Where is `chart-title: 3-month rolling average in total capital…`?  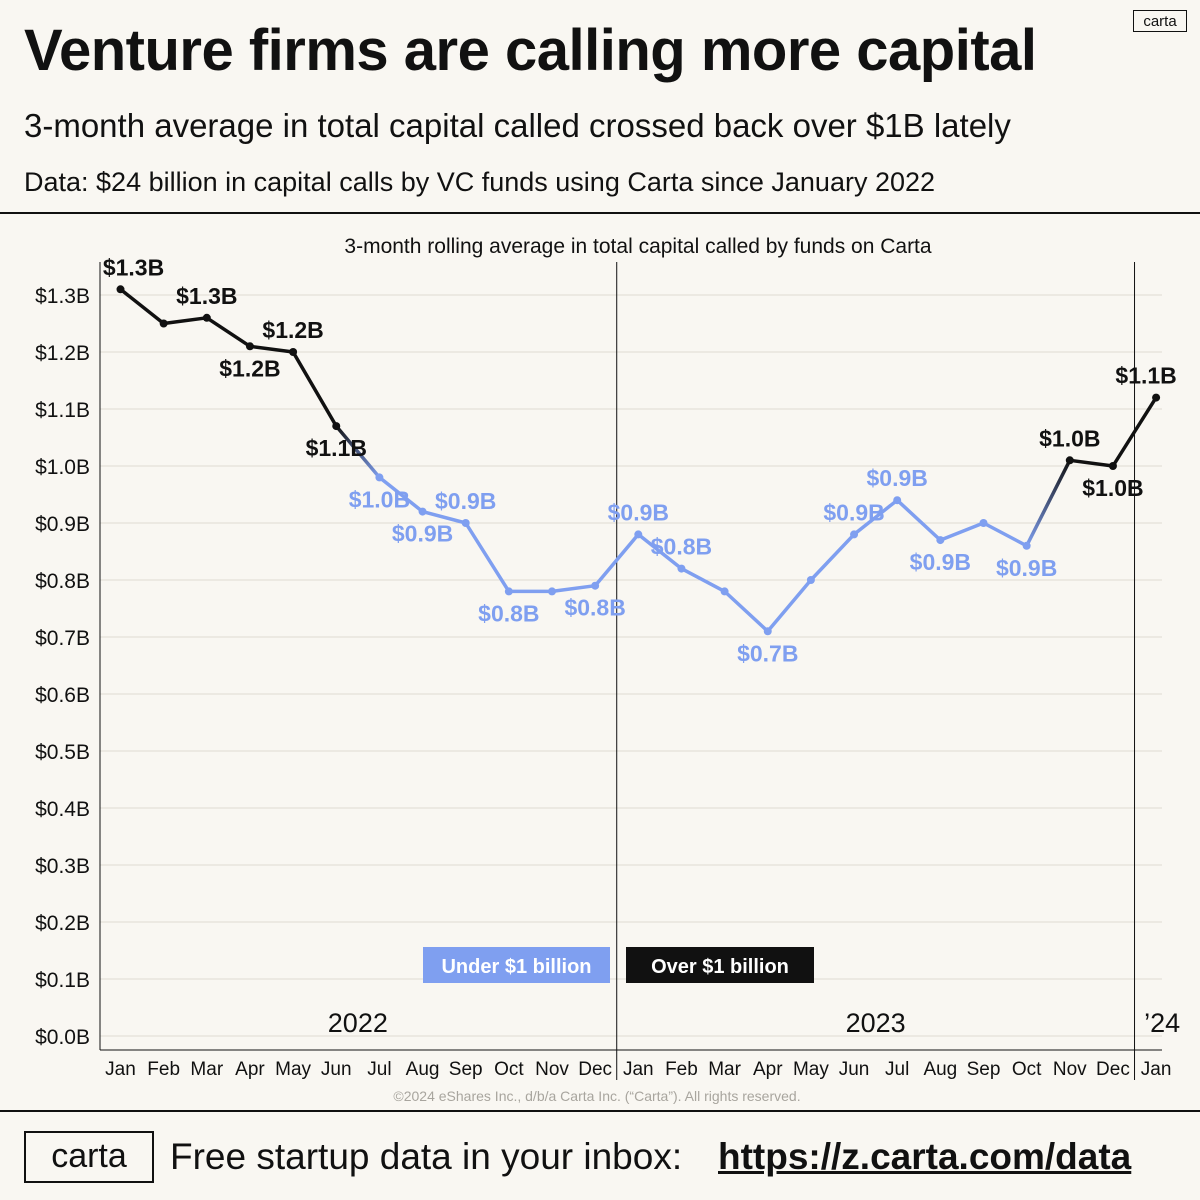
chart-title: 3-month rolling average in total capital… is located at coordinates (637, 246).